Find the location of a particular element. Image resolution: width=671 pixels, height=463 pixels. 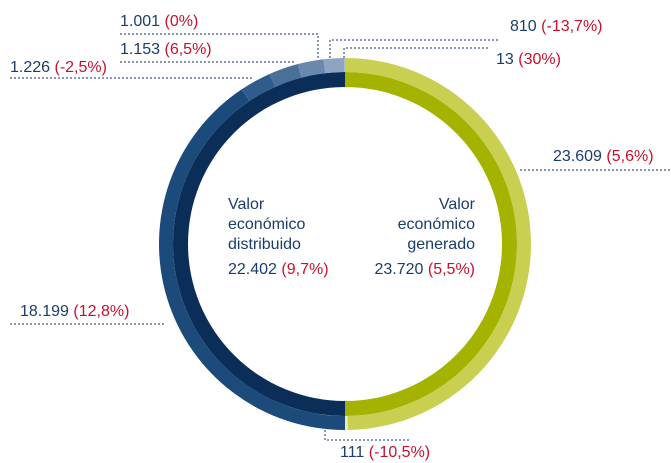

segment-label: 111 (-10,5%) is located at coordinates (385, 452).